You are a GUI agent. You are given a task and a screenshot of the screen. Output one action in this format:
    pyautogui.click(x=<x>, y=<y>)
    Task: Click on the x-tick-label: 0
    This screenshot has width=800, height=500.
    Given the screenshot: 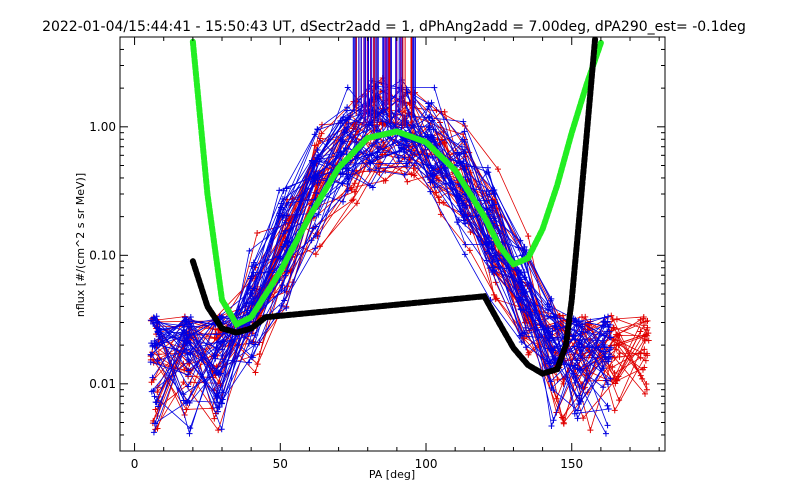 What is the action you would take?
    pyautogui.click(x=135, y=464)
    